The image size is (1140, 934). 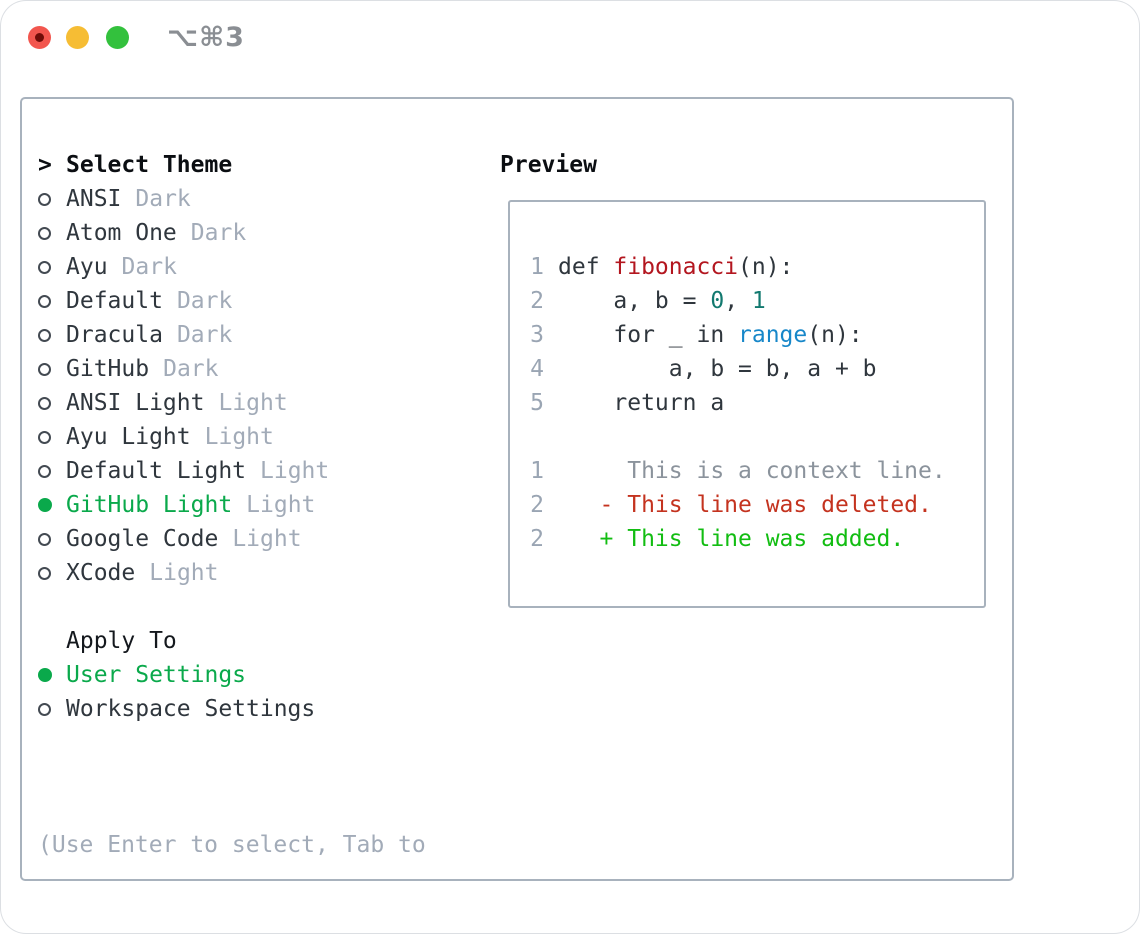 I want to click on code-text: - This line was deleted., so click(x=745, y=505).